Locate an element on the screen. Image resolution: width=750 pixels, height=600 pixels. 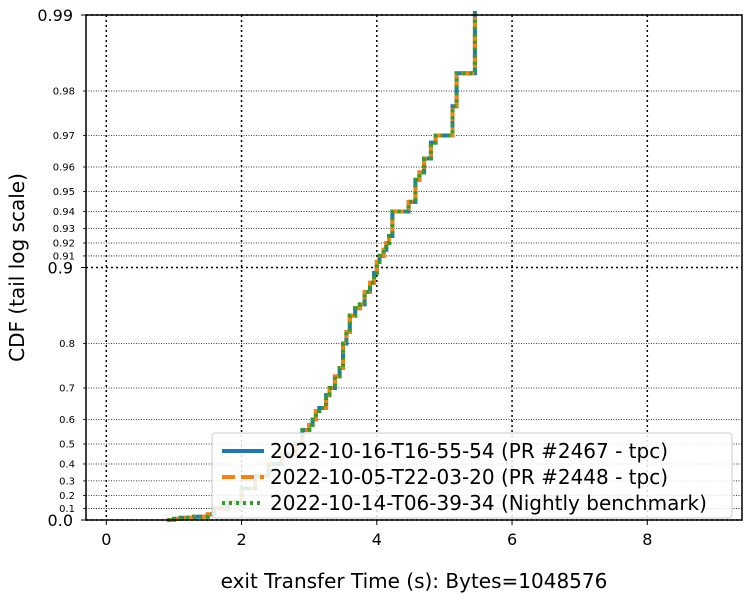
y-minor-tick-label: 0.5 is located at coordinates (67, 444).